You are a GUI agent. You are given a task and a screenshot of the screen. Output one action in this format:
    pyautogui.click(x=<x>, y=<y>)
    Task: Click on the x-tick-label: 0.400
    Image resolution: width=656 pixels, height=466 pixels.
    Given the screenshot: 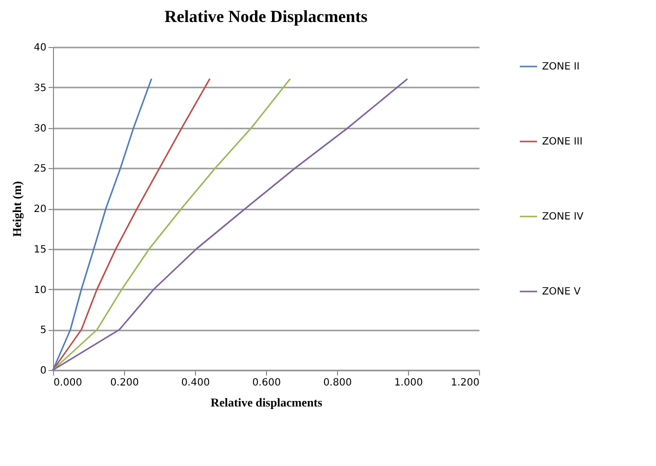 What is the action you would take?
    pyautogui.click(x=195, y=383)
    